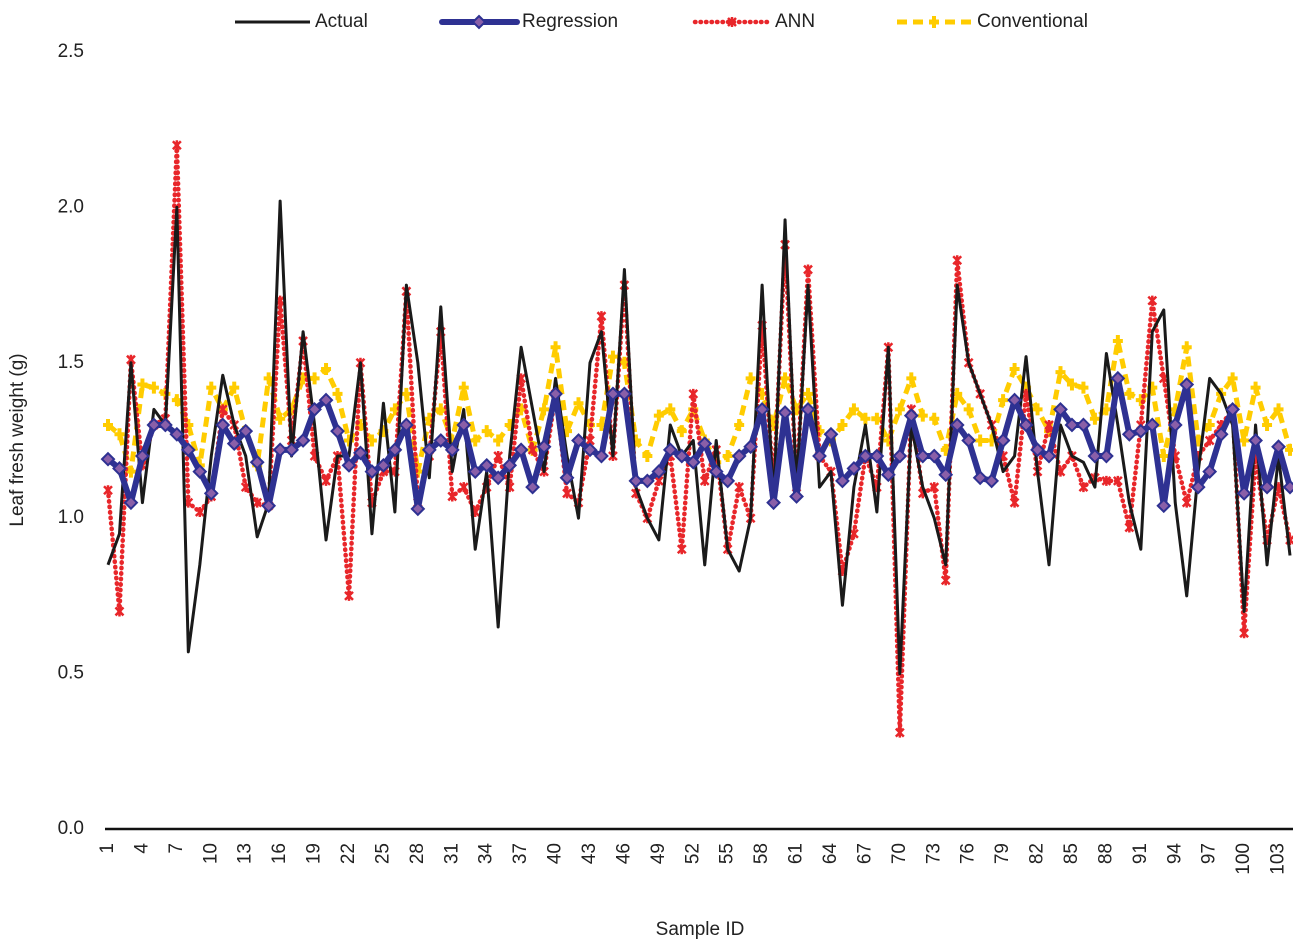 This screenshot has height=943, width=1293. Describe the element at coordinates (1105, 853) in the screenshot. I see `x-tick-label: 88` at that location.